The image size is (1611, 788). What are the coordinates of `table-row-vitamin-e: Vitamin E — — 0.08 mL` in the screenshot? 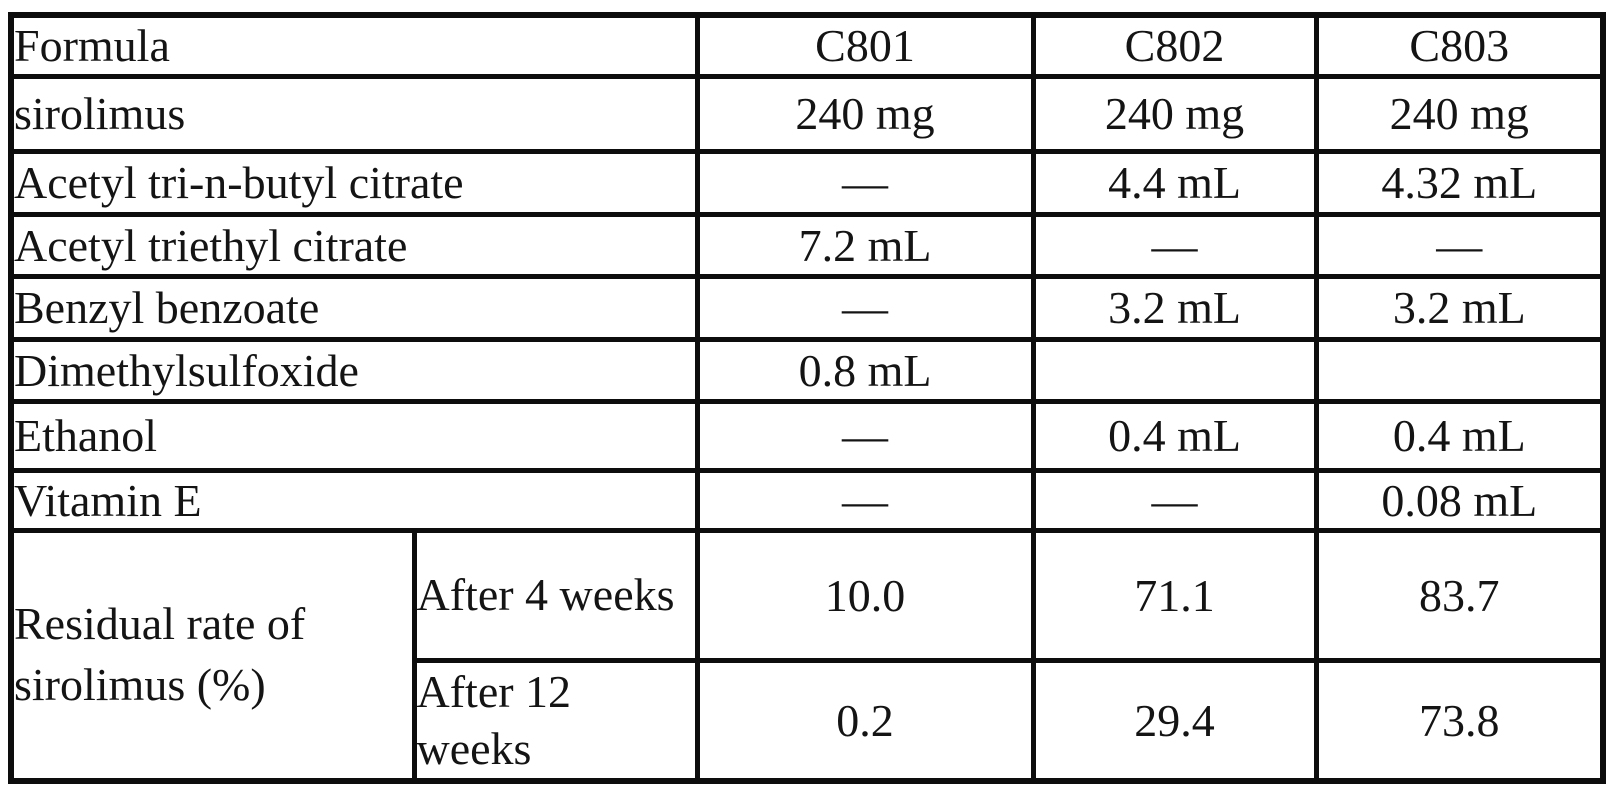 It's located at (807, 500).